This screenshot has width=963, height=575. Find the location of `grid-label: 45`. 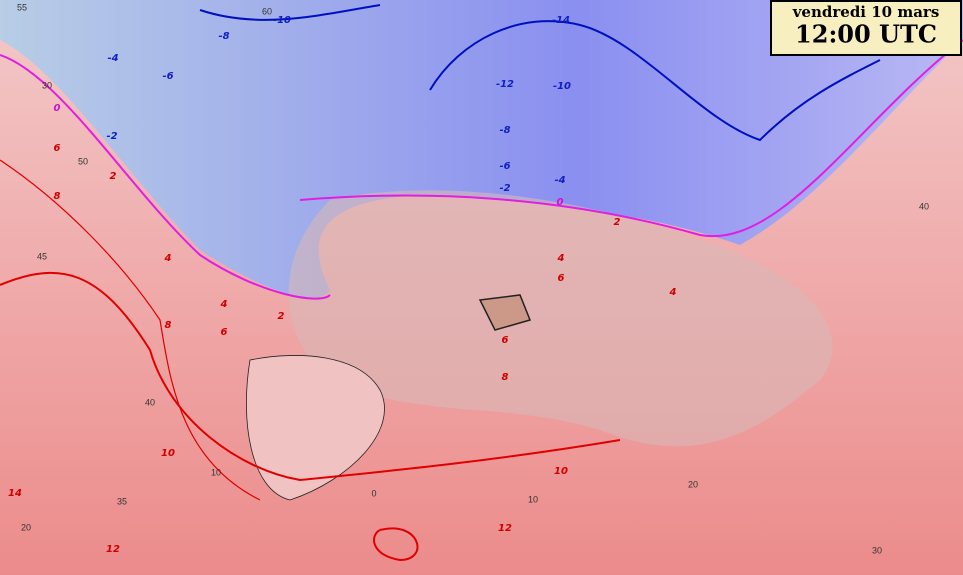

grid-label: 45 is located at coordinates (42, 256).